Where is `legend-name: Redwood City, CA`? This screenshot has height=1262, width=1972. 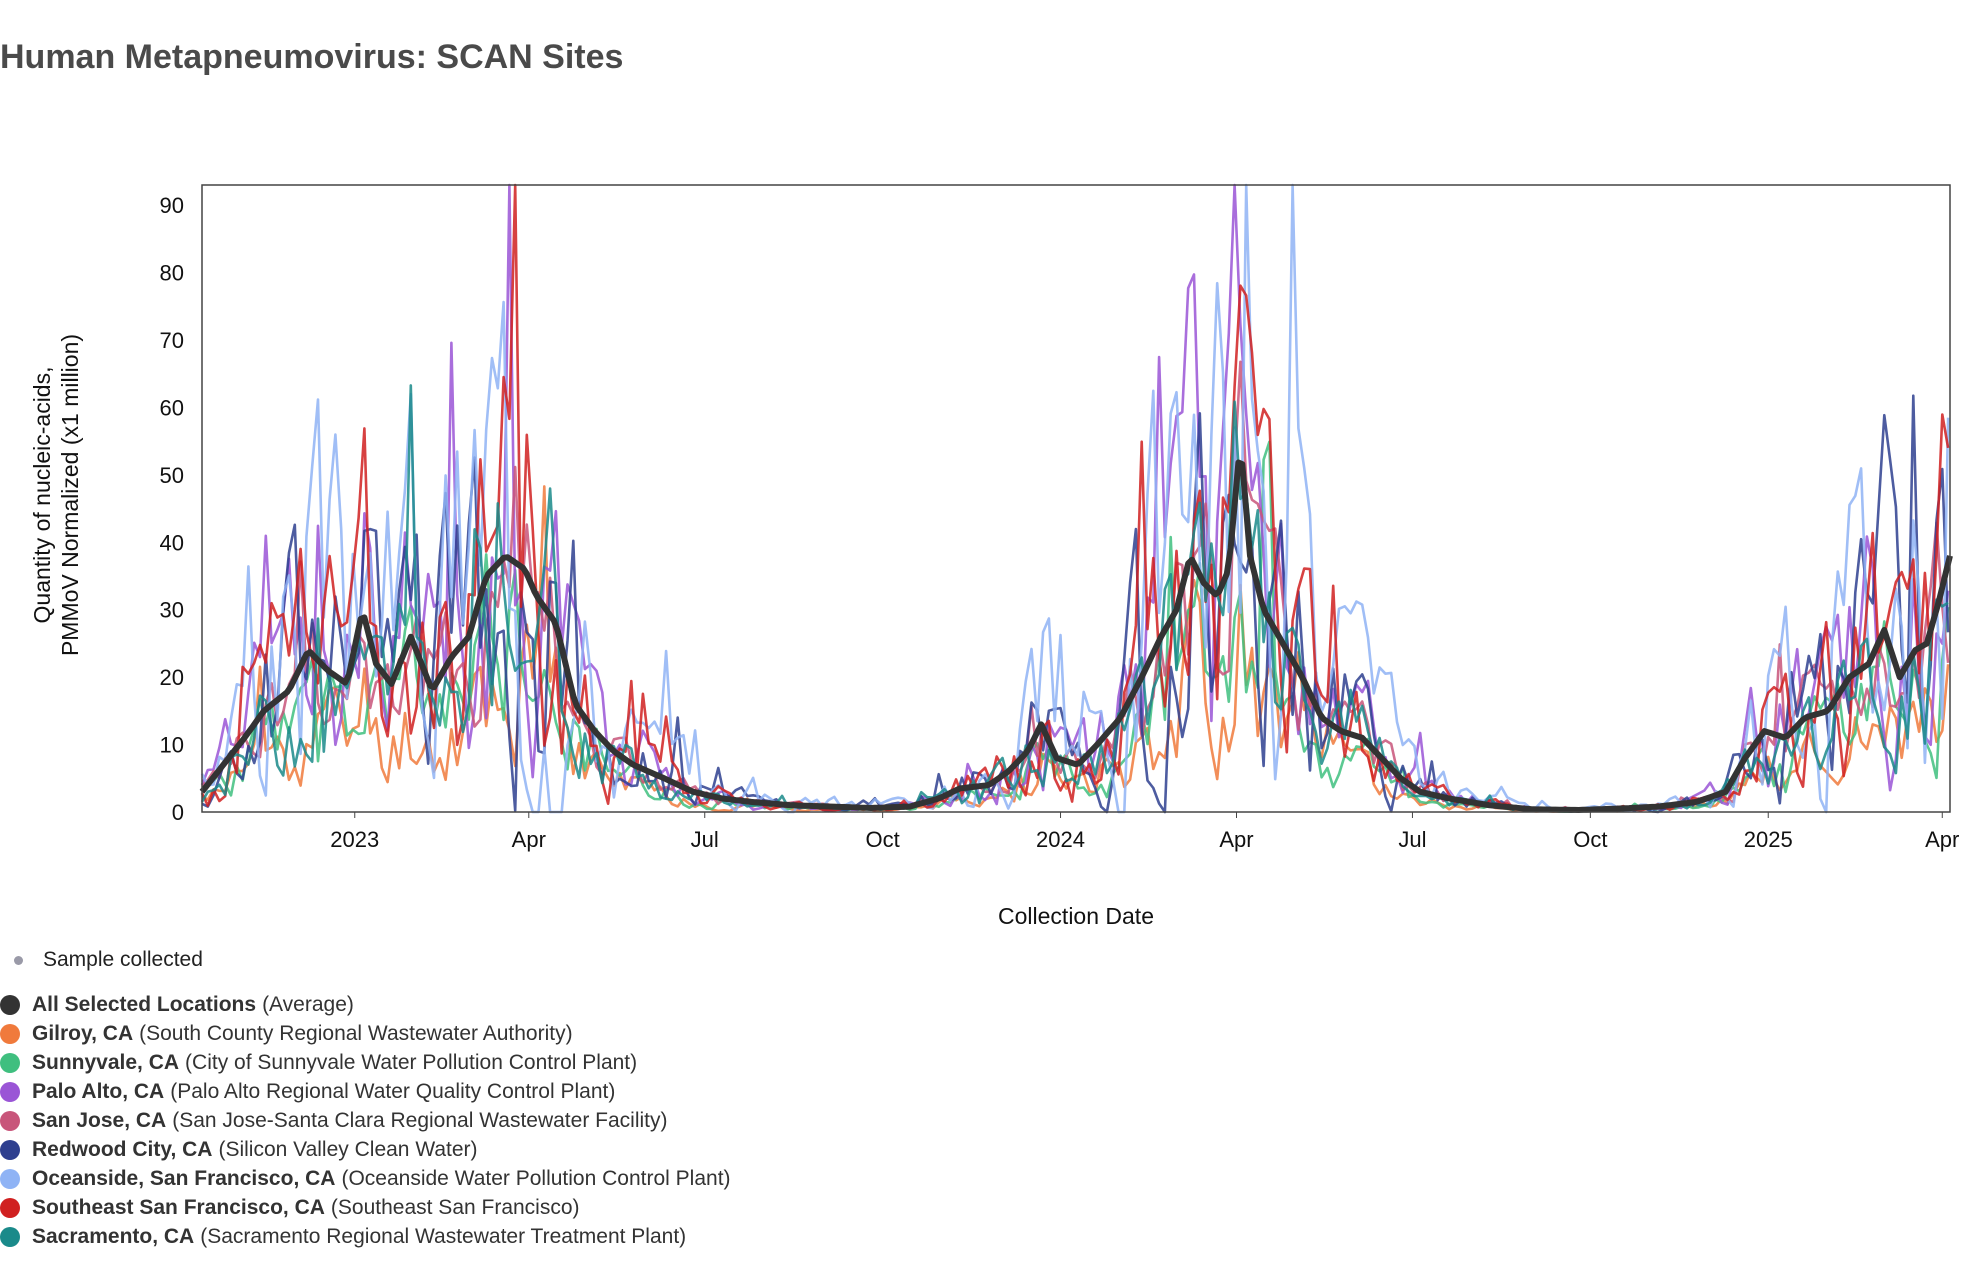
legend-name: Redwood City, CA is located at coordinates (122, 1149).